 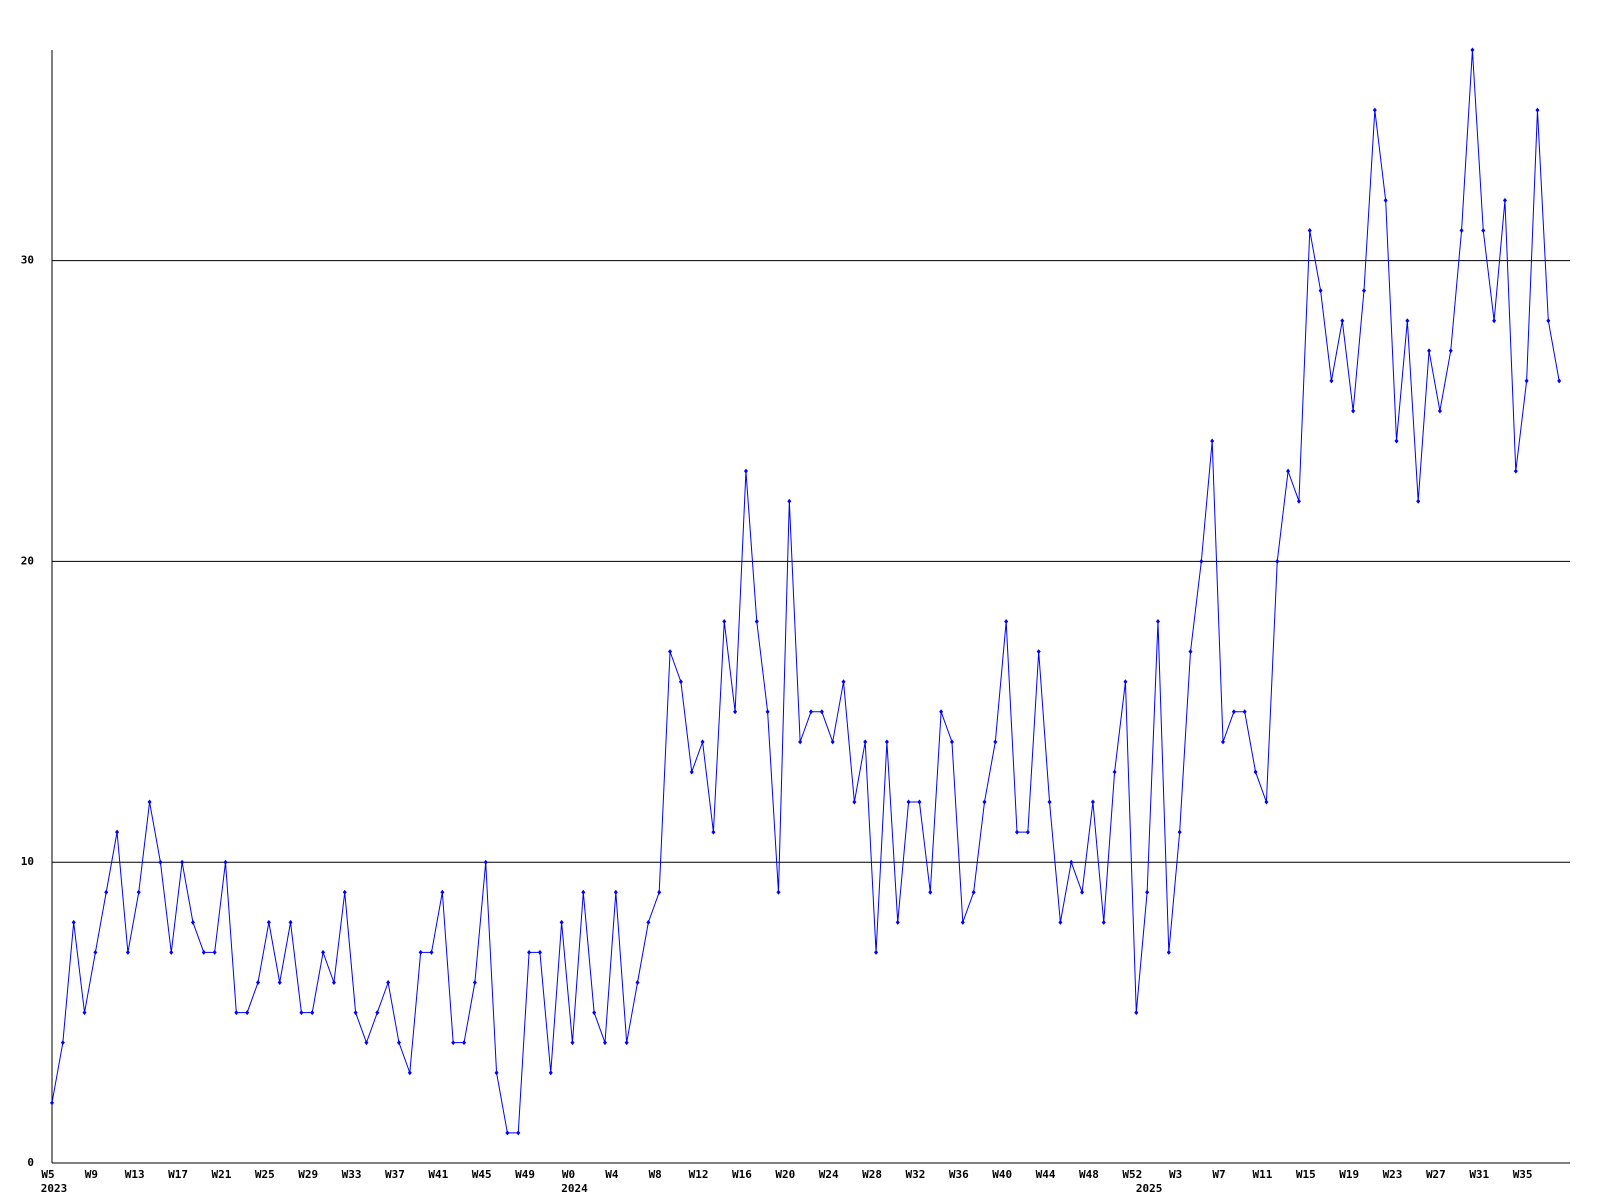 What do you see at coordinates (438, 1174) in the screenshot?
I see `x-tick-label: W41` at bounding box center [438, 1174].